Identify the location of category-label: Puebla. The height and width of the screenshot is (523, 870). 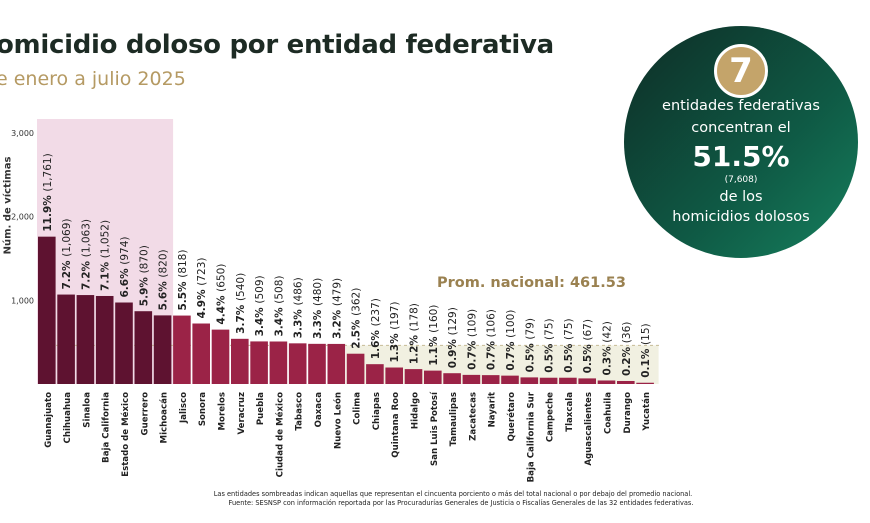
(261, 408).